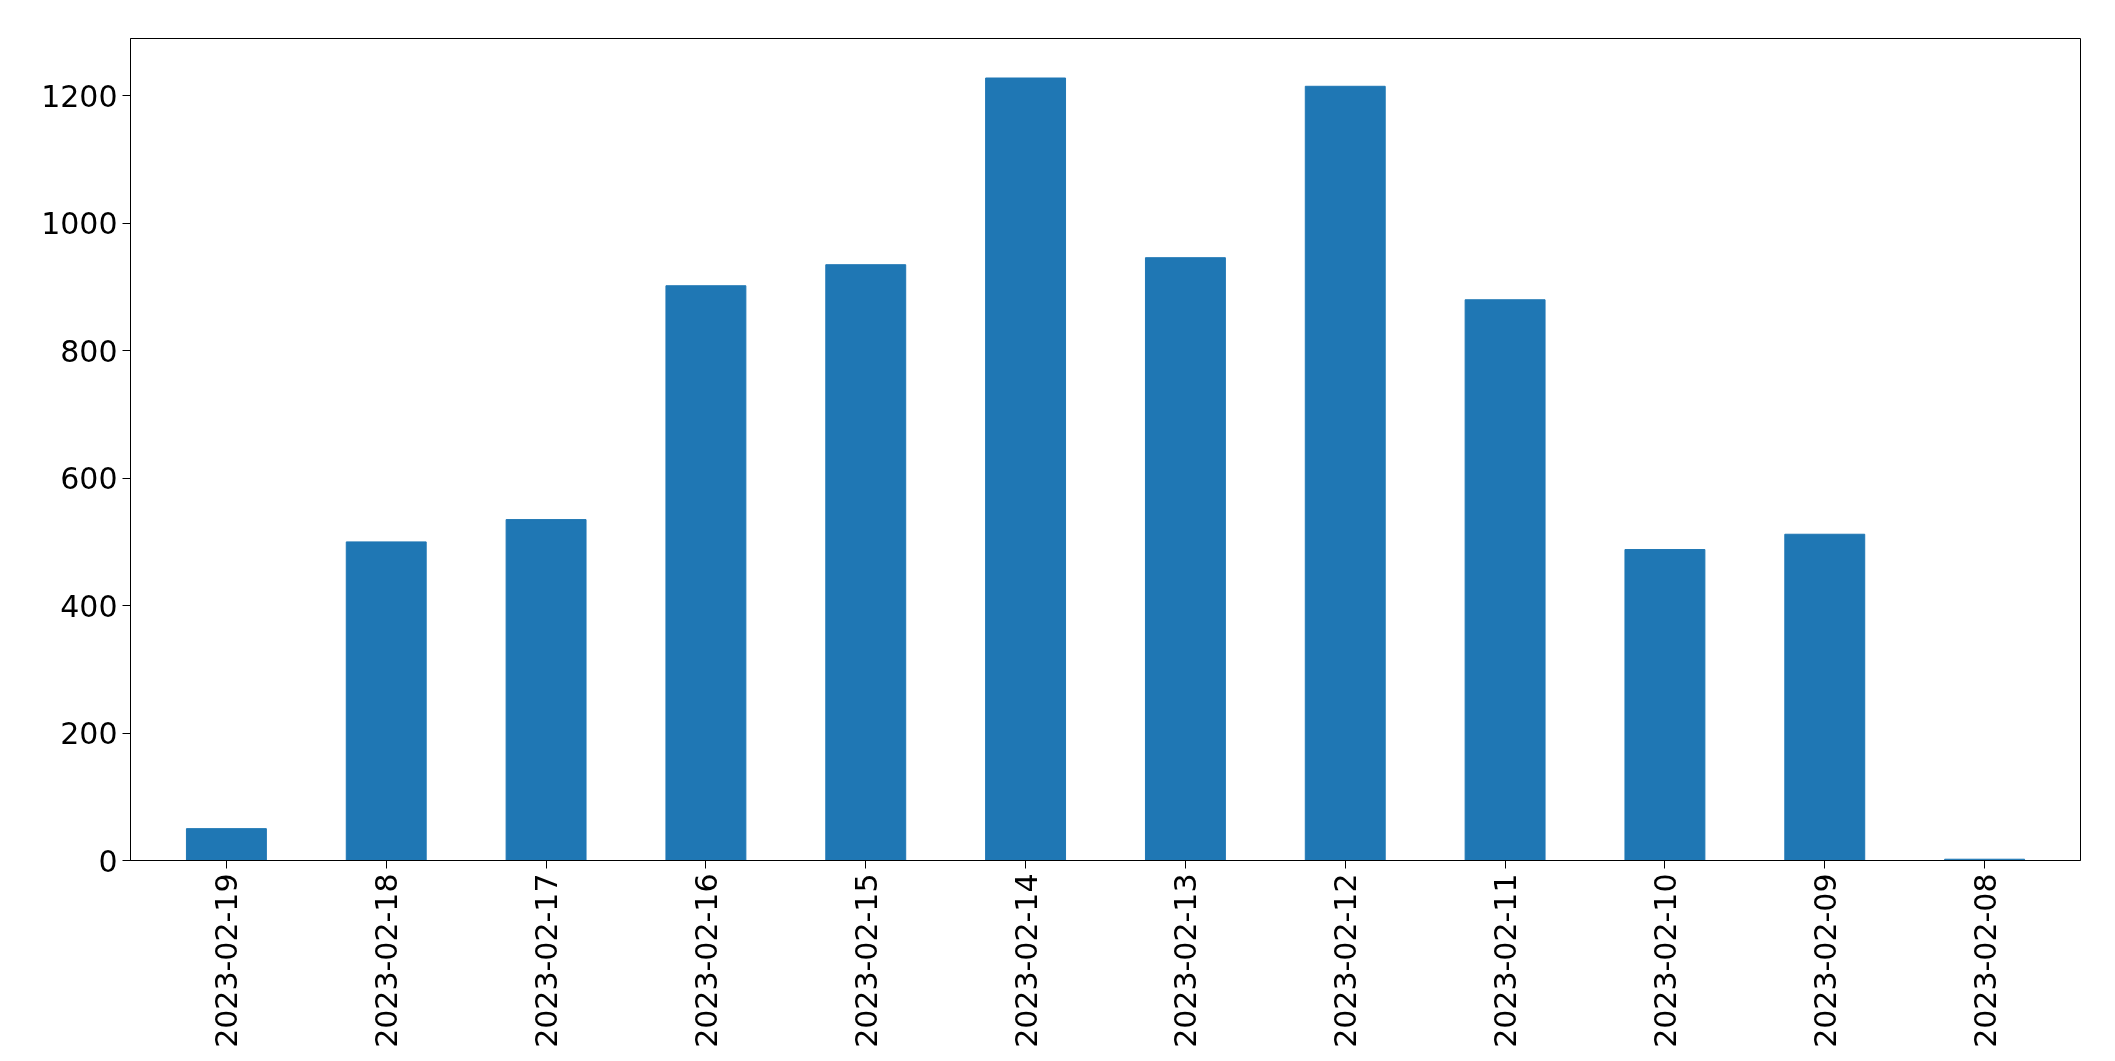 The height and width of the screenshot is (1061, 2115). What do you see at coordinates (1985, 960) in the screenshot?
I see `x-tick-label: 2023-02-08` at bounding box center [1985, 960].